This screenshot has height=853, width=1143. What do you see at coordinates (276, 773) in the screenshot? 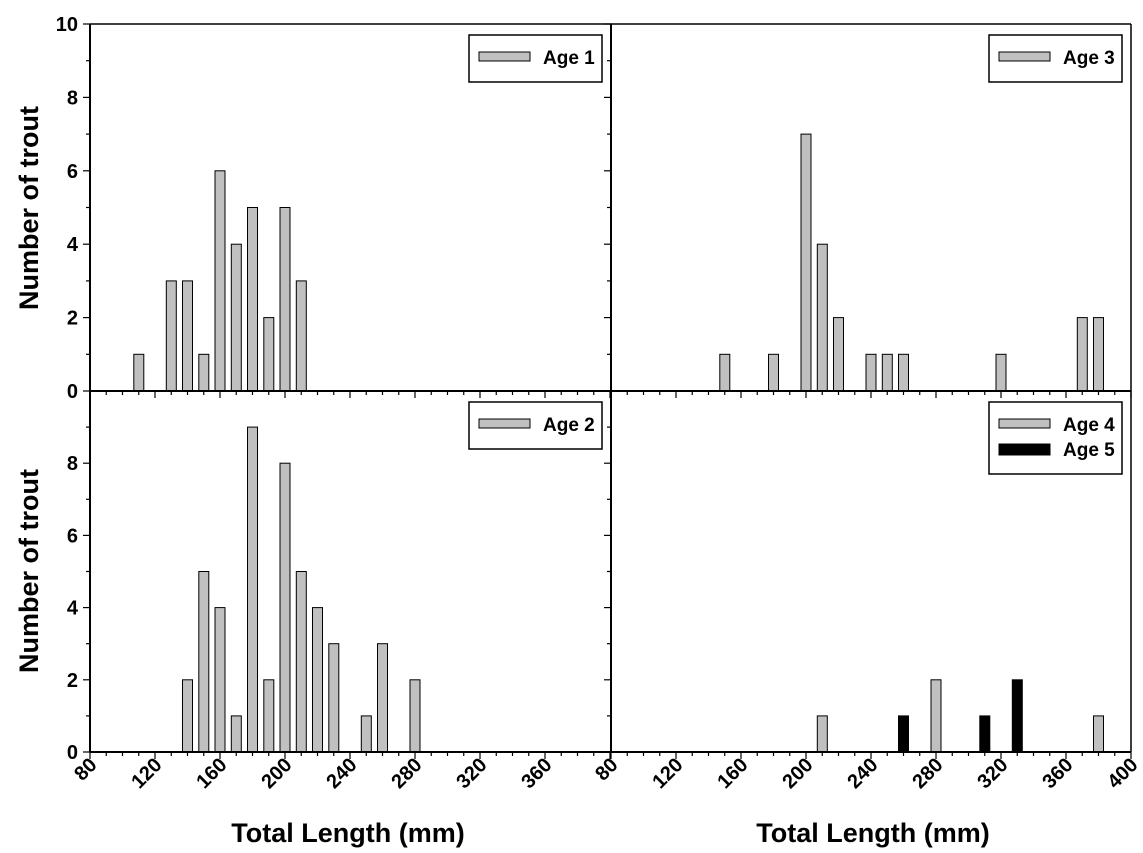
I see `x-tick-label-left-200: 200` at bounding box center [276, 773].